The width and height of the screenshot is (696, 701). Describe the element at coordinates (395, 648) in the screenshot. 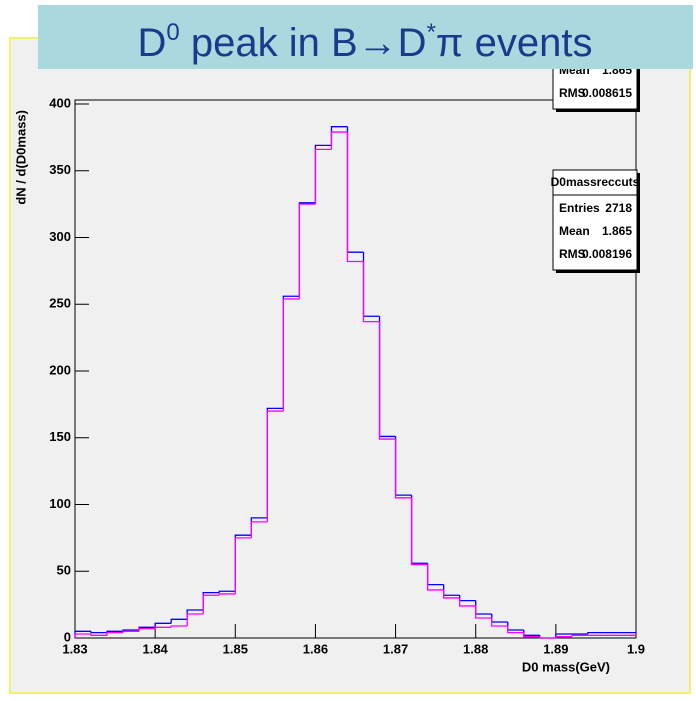

I see `x-tick-label: 1.87` at that location.